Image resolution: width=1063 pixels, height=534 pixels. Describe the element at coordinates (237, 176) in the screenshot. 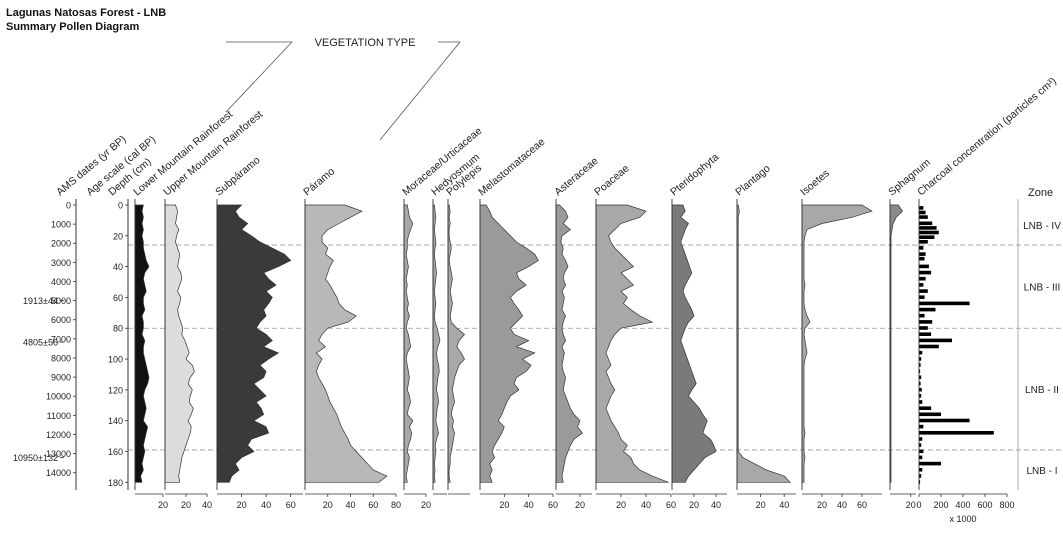

I see `taxon-label: Subpáramo` at that location.